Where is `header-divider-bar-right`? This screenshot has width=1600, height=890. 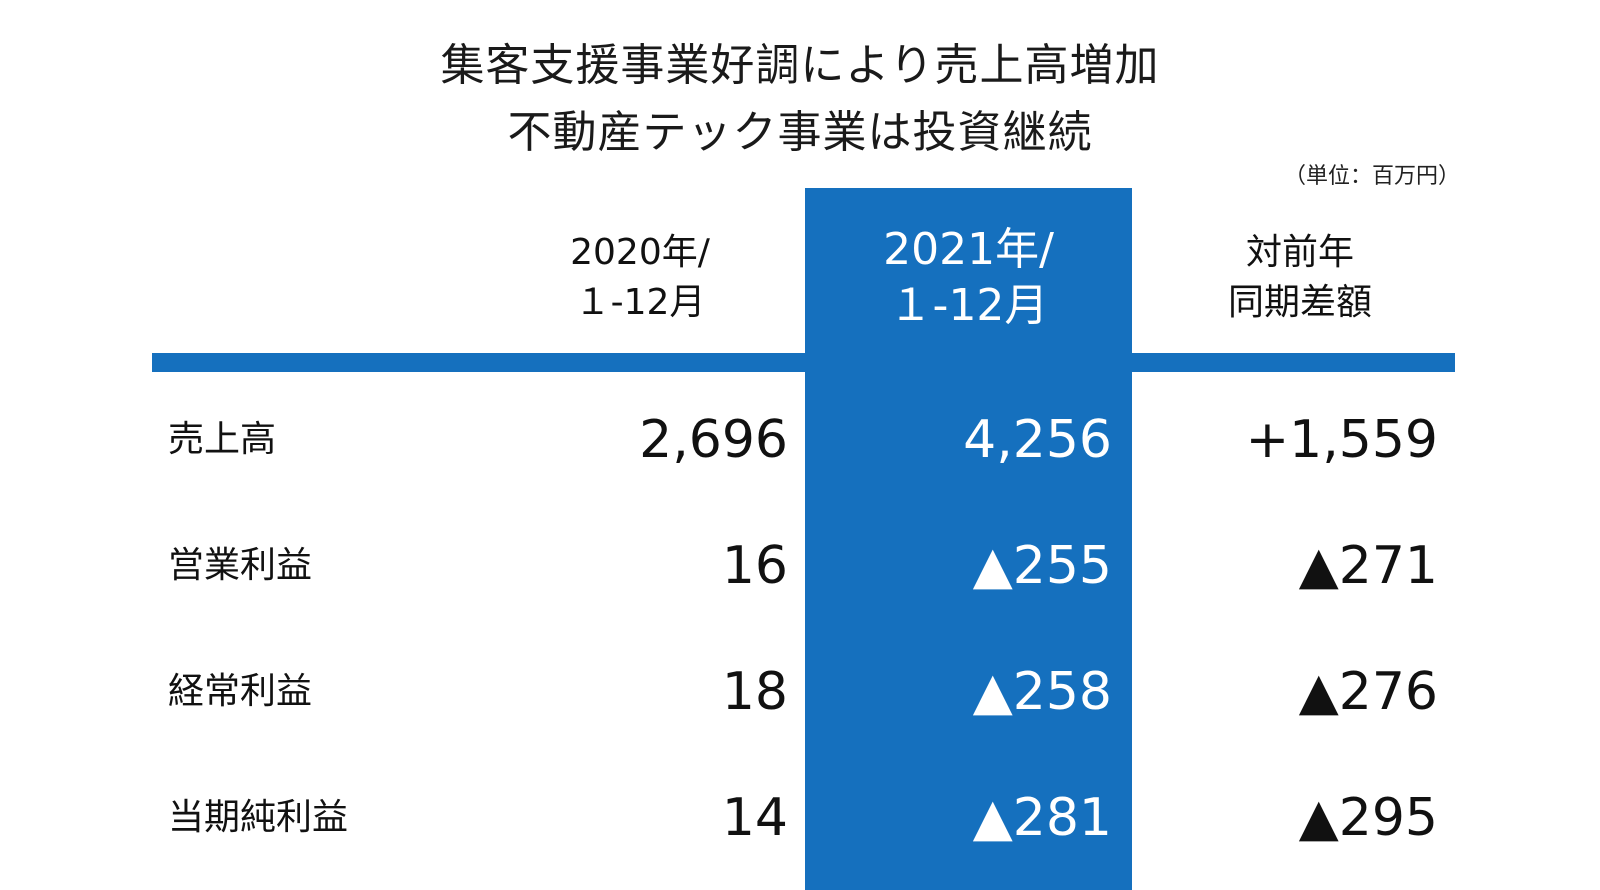 header-divider-bar-right is located at coordinates (1293, 362).